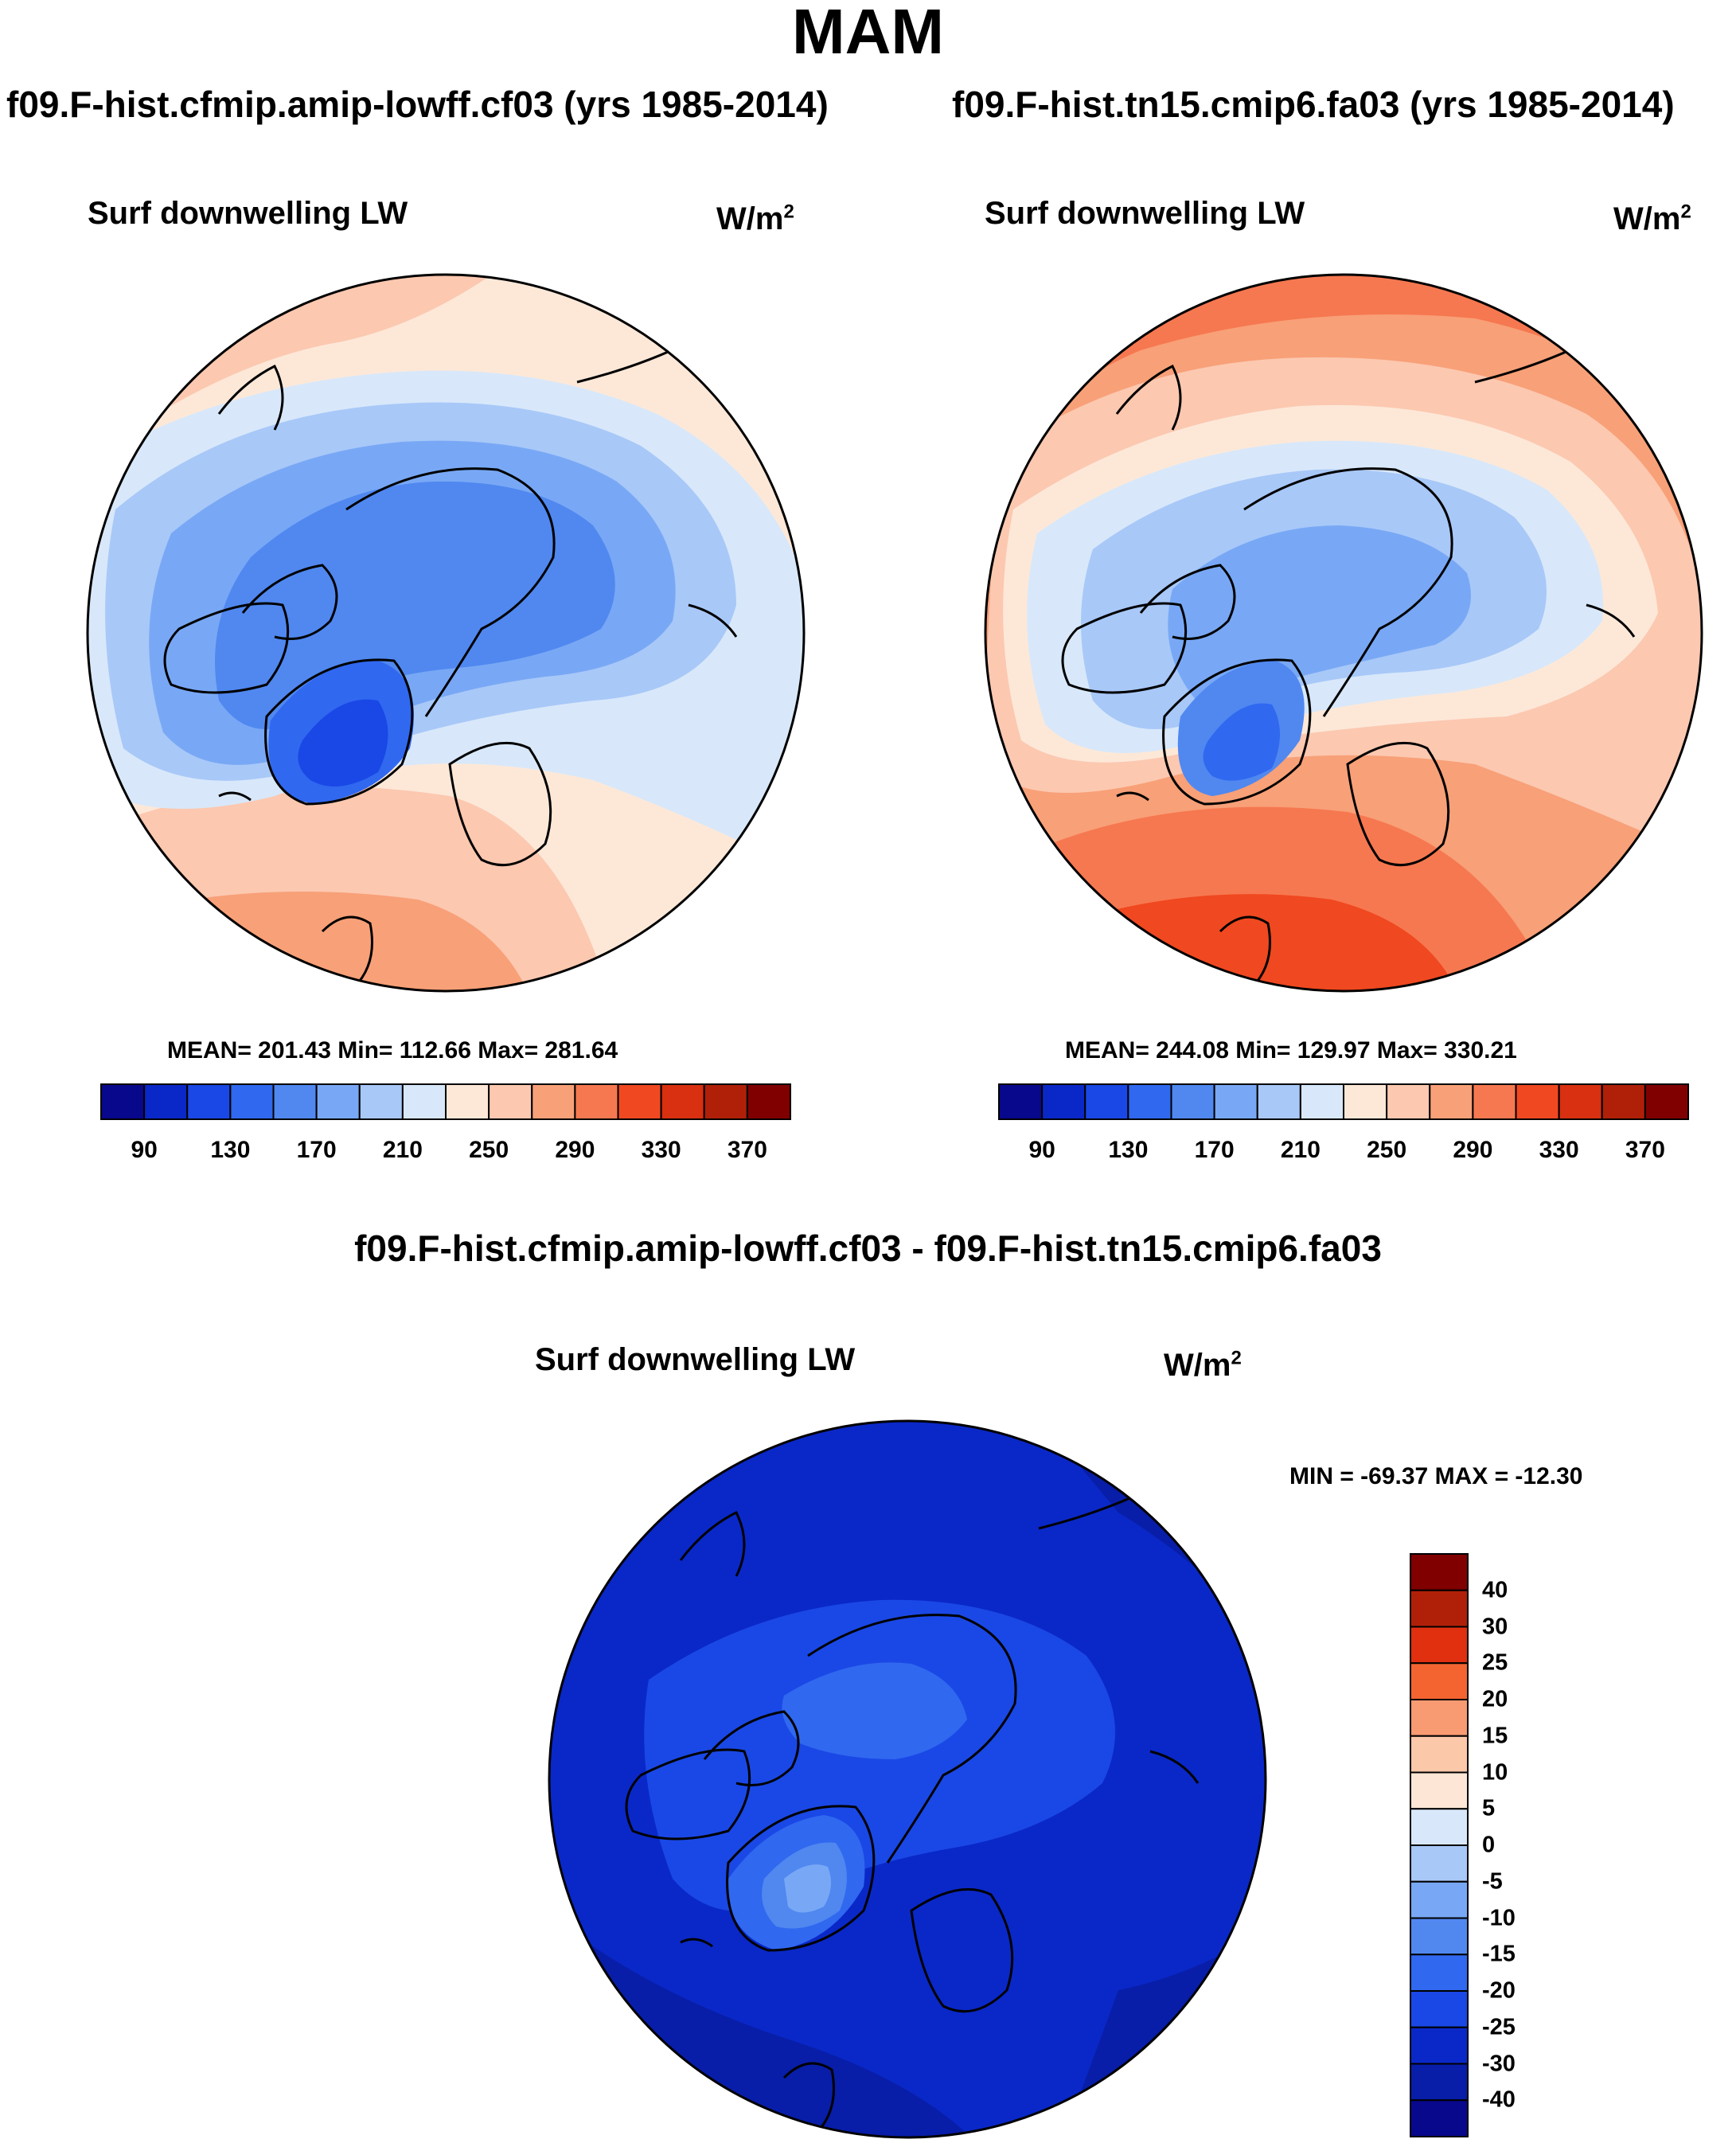 This screenshot has height=2143, width=1736. Describe the element at coordinates (695, 1359) in the screenshot. I see `diff-field-title: Surf downwelling LW` at that location.